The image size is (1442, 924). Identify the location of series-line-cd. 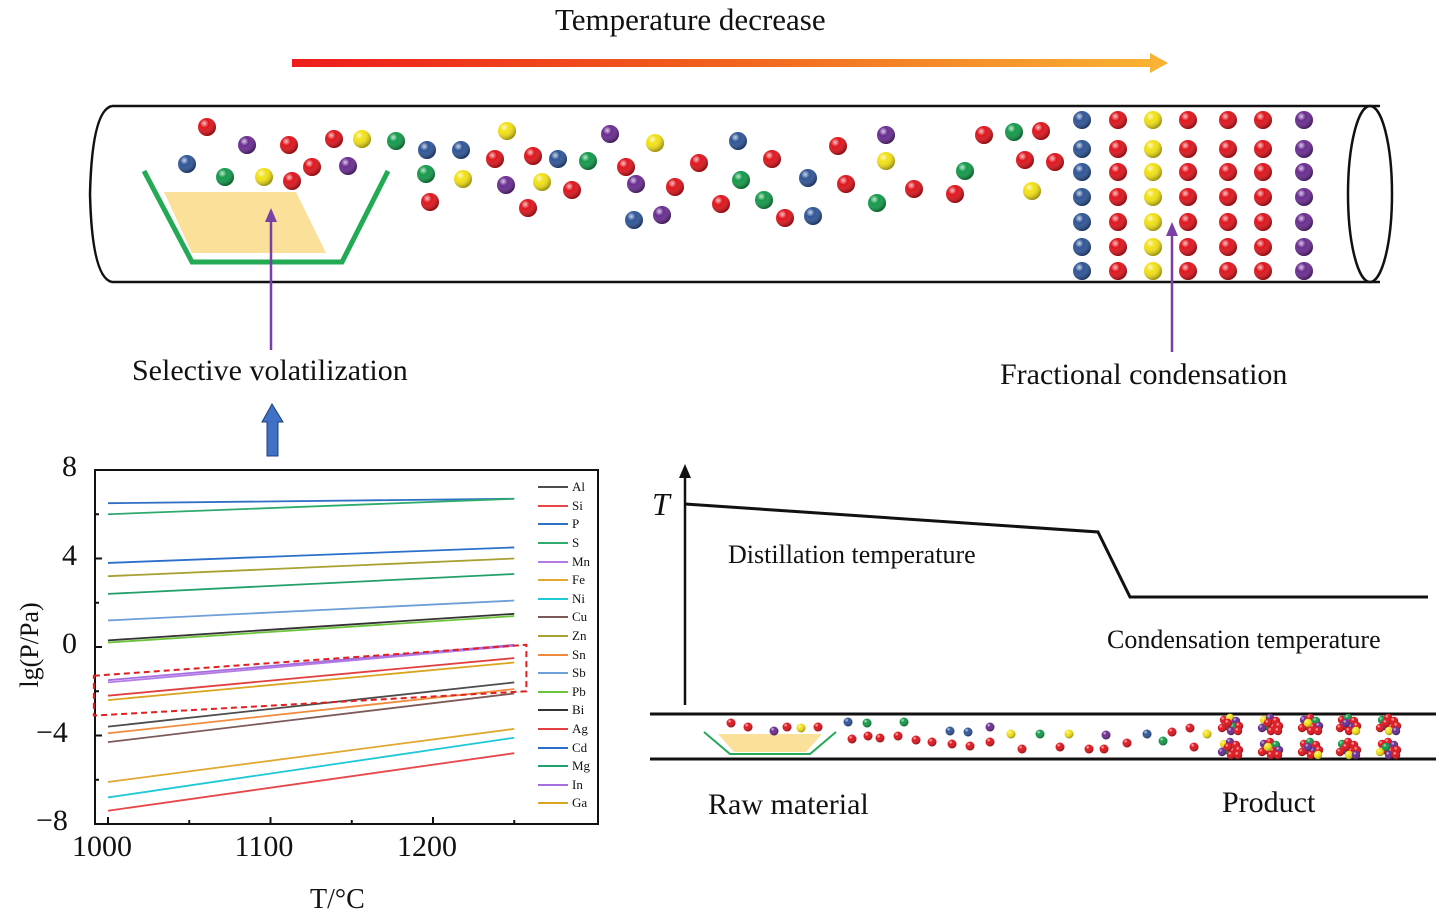
(311, 555).